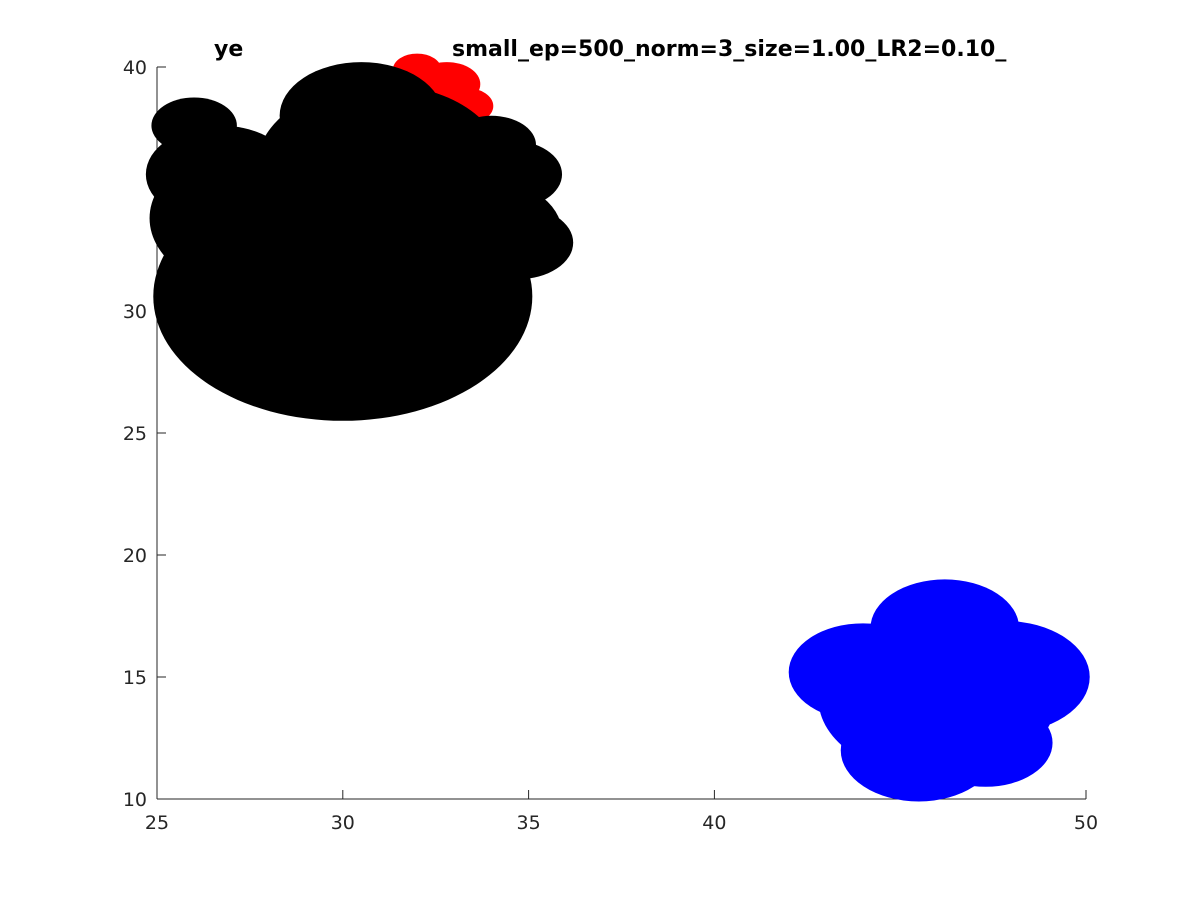 This screenshot has width=1200, height=900. Describe the element at coordinates (621, 812) in the screenshot. I see `x-axis-ticks: 25 30 35 40 50` at that location.